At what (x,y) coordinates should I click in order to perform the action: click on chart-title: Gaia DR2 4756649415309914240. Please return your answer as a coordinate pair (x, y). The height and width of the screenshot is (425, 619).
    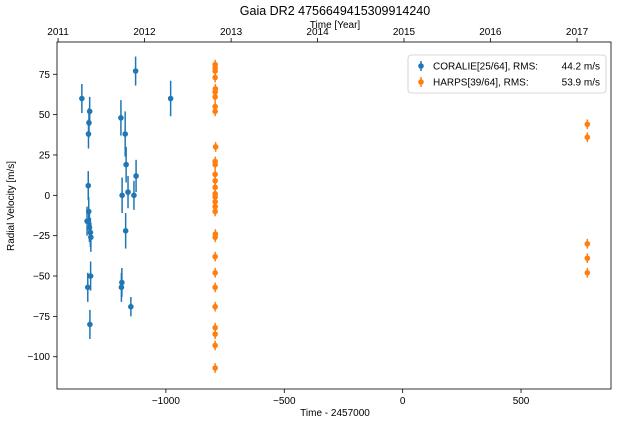
    Looking at the image, I should click on (335, 11).